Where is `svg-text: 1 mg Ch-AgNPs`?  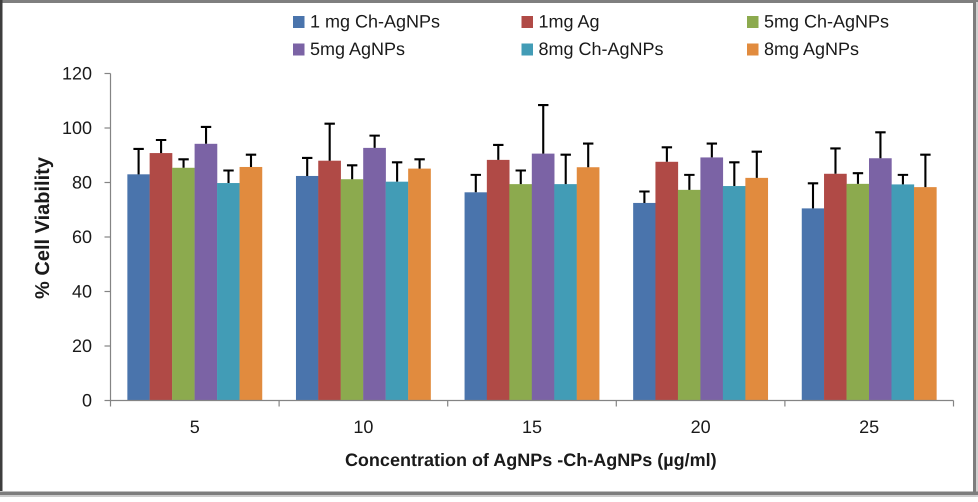 svg-text: 1 mg Ch-AgNPs is located at coordinates (375, 22).